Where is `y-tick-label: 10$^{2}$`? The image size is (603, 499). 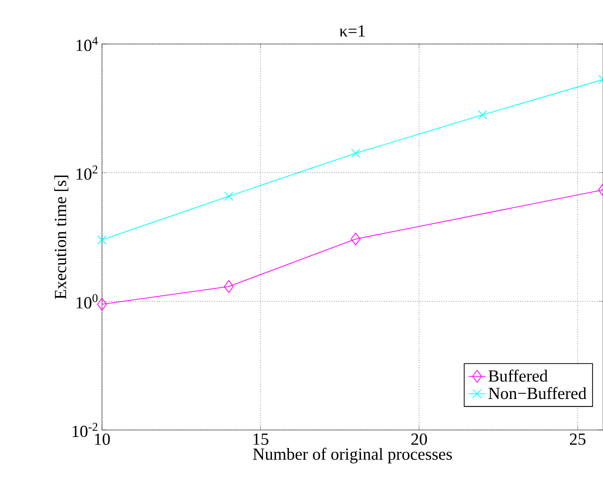 y-tick-label: 10$^{2}$ is located at coordinates (87, 173).